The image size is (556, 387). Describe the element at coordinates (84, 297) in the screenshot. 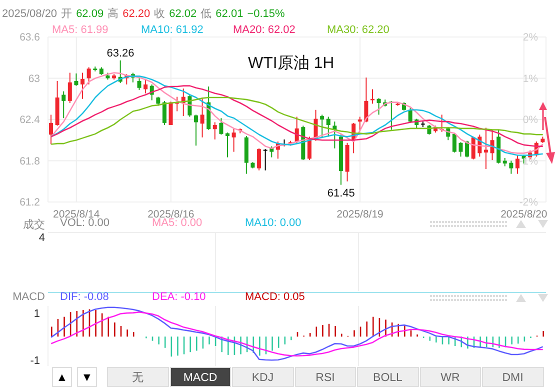

I see `series-label: DIF: -0.08` at that location.